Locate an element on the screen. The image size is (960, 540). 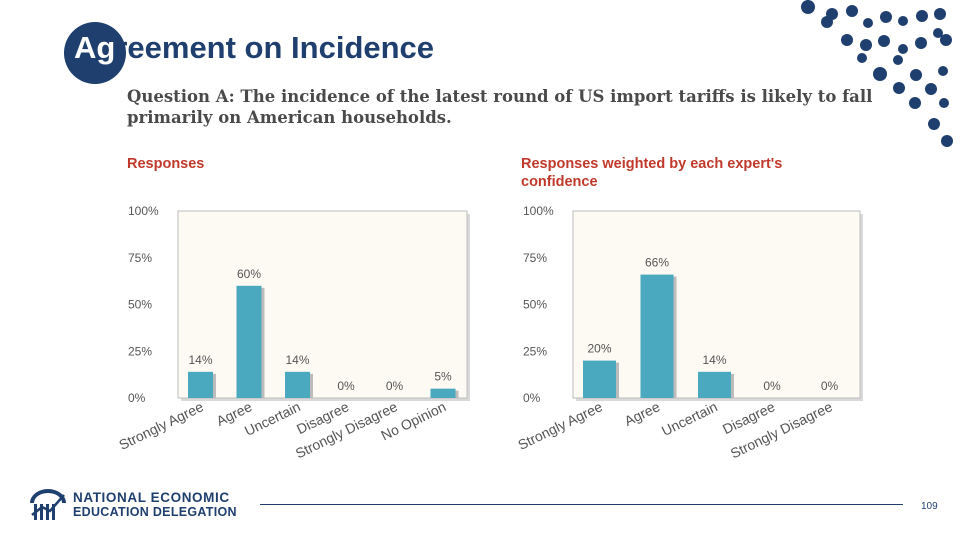
x-category-label: Strongly Disagree is located at coordinates (781, 429).